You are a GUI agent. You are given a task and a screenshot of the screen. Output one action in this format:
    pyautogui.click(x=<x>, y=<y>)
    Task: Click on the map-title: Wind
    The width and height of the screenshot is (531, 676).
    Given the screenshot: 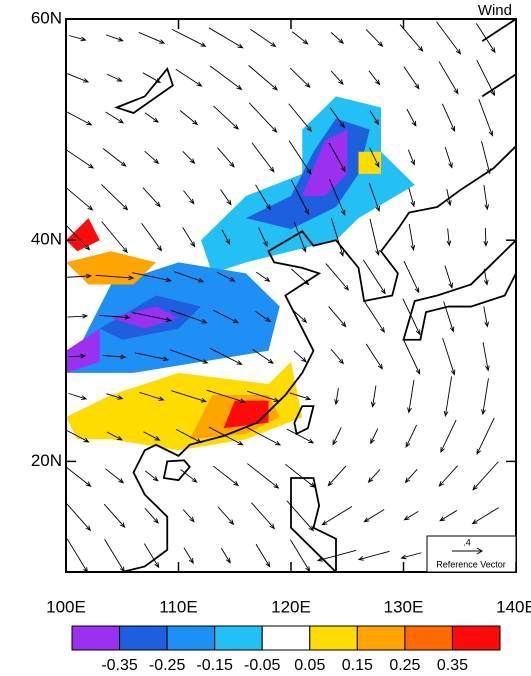 What is the action you would take?
    pyautogui.click(x=495, y=10)
    